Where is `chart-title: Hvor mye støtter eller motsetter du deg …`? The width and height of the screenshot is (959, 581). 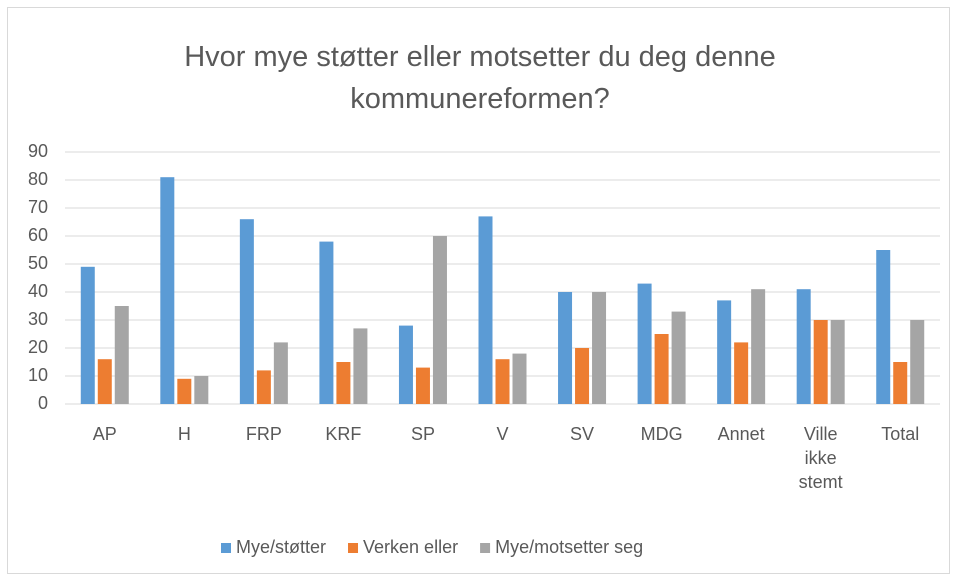 chart-title: Hvor mye støtter eller motsetter du deg … is located at coordinates (480, 78).